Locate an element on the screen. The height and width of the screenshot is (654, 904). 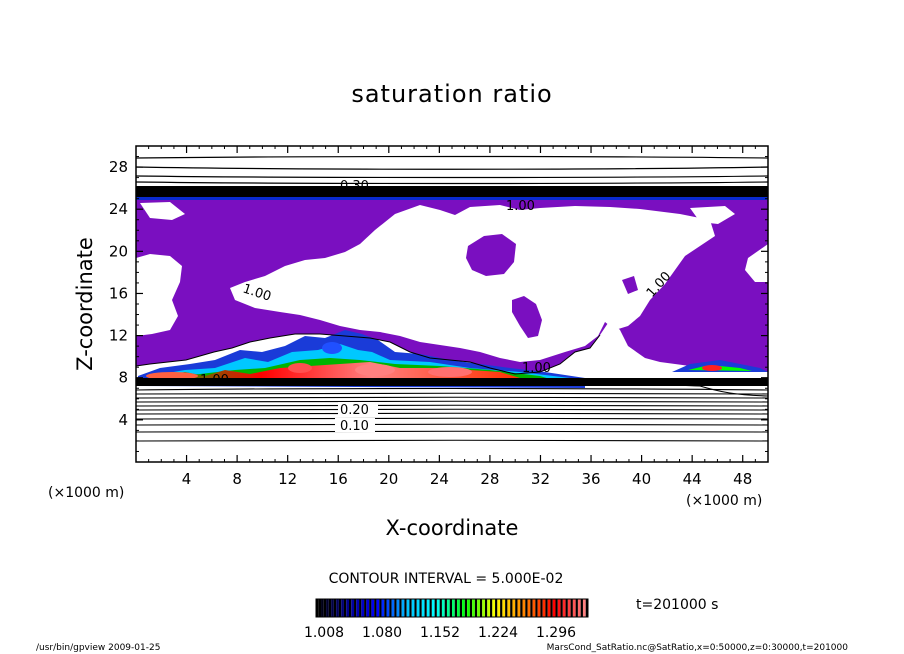
y-unit-label: (×1000 m) is located at coordinates (86, 493).